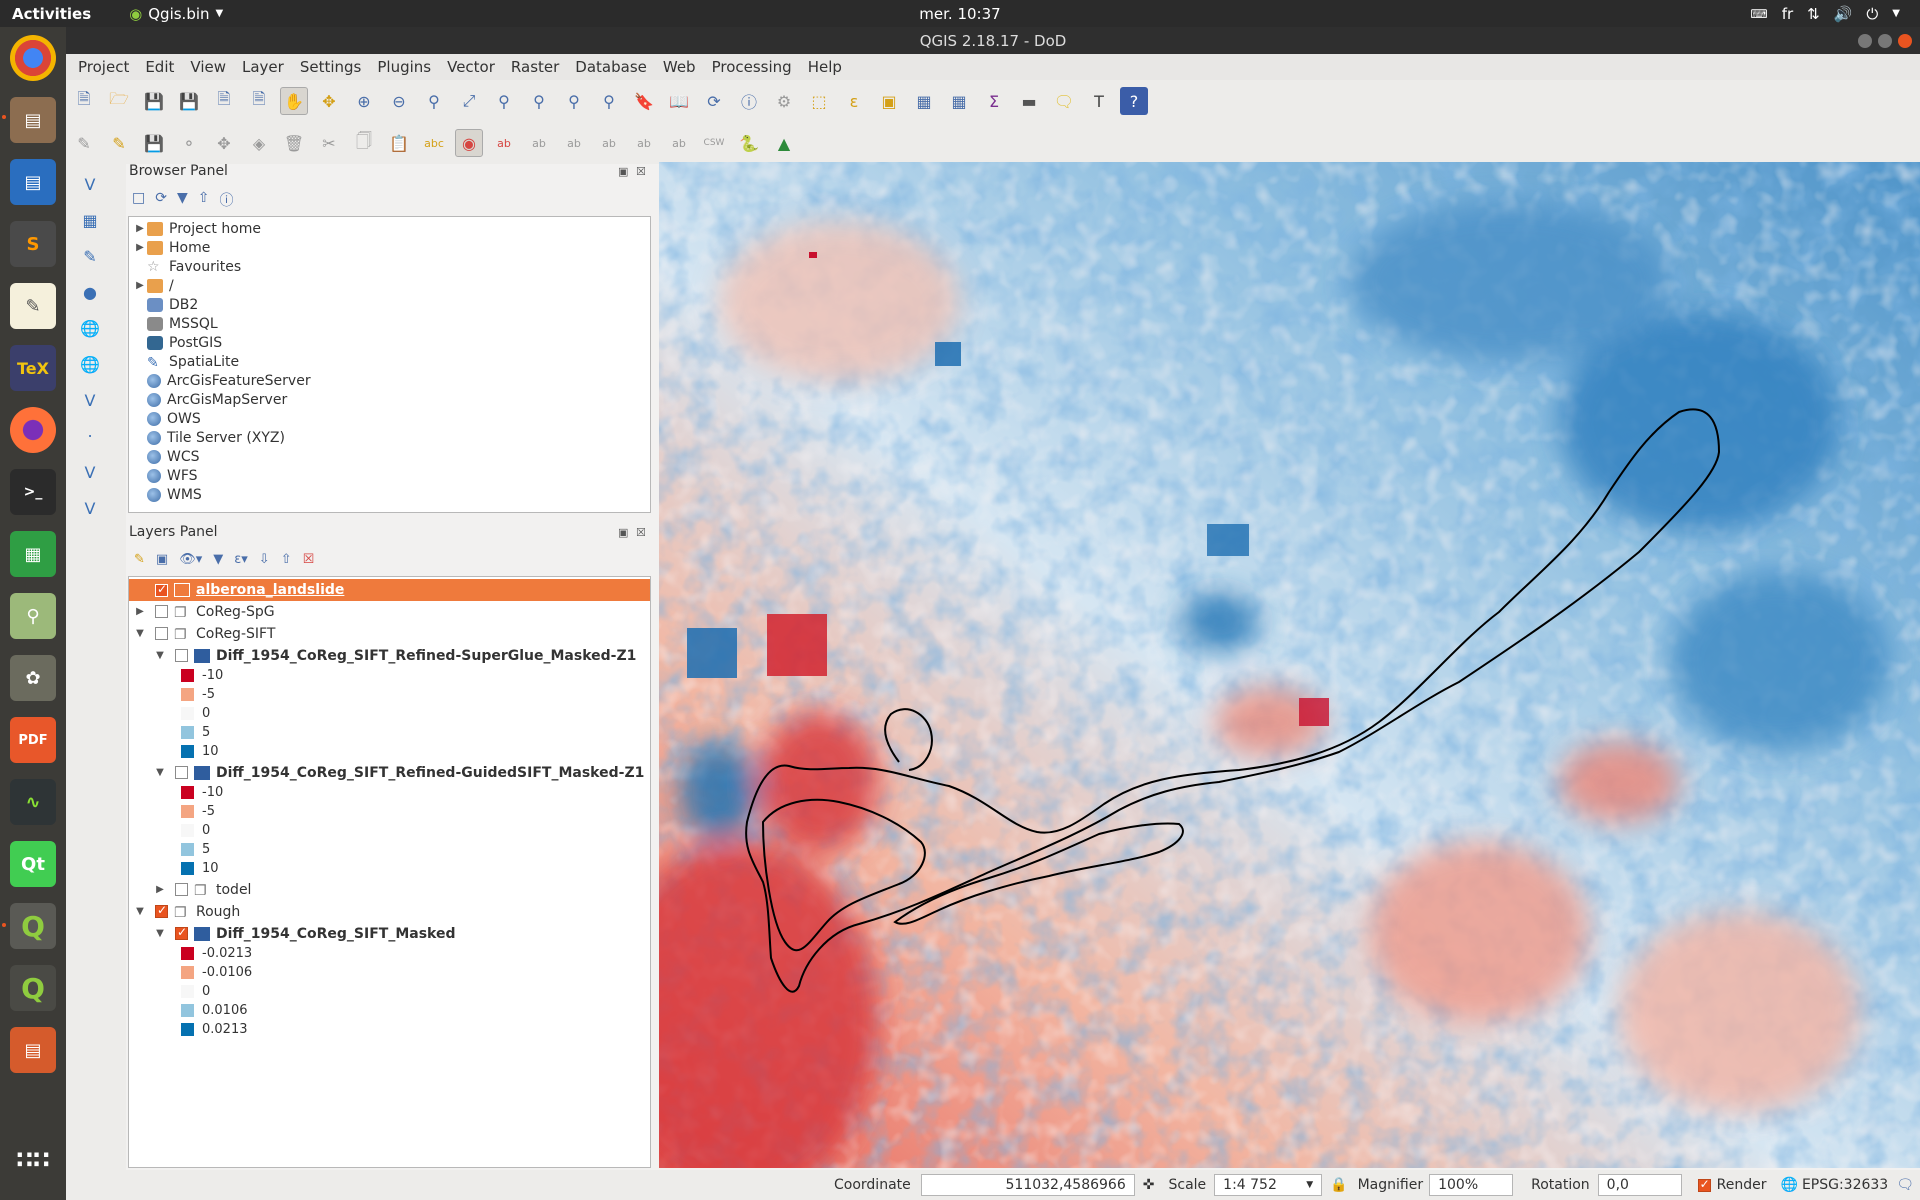  What do you see at coordinates (1704, 1184) in the screenshot?
I see `render-checkbox` at bounding box center [1704, 1184].